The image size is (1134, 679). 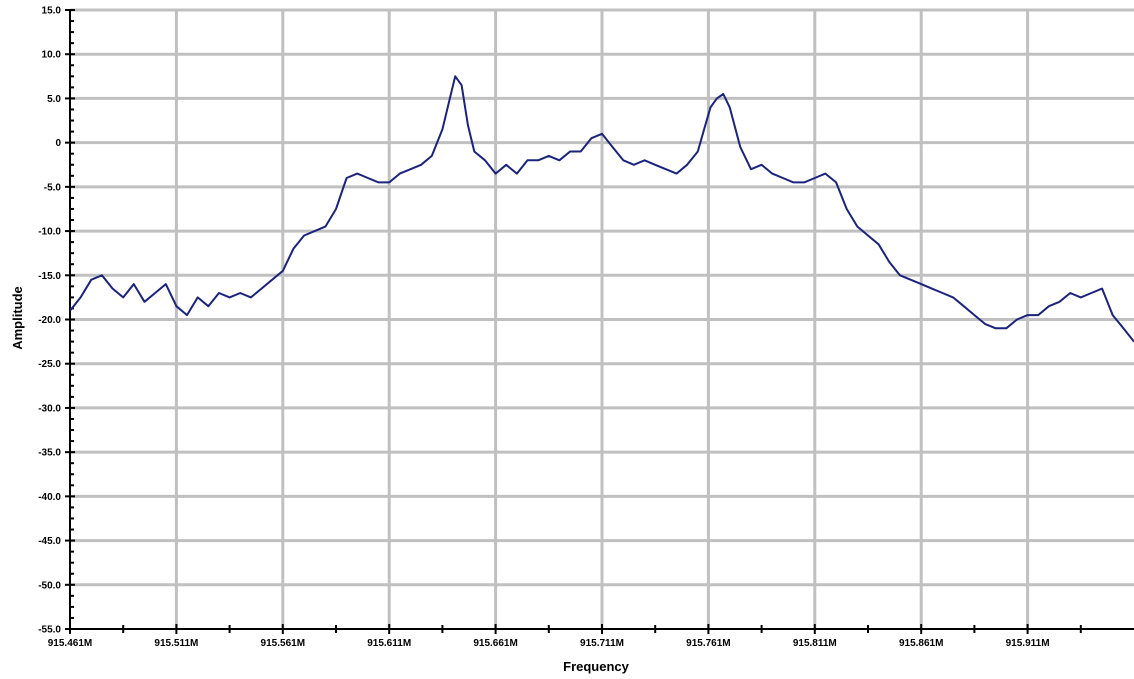 What do you see at coordinates (815, 643) in the screenshot?
I see `x-tick-label: 915.811M` at bounding box center [815, 643].